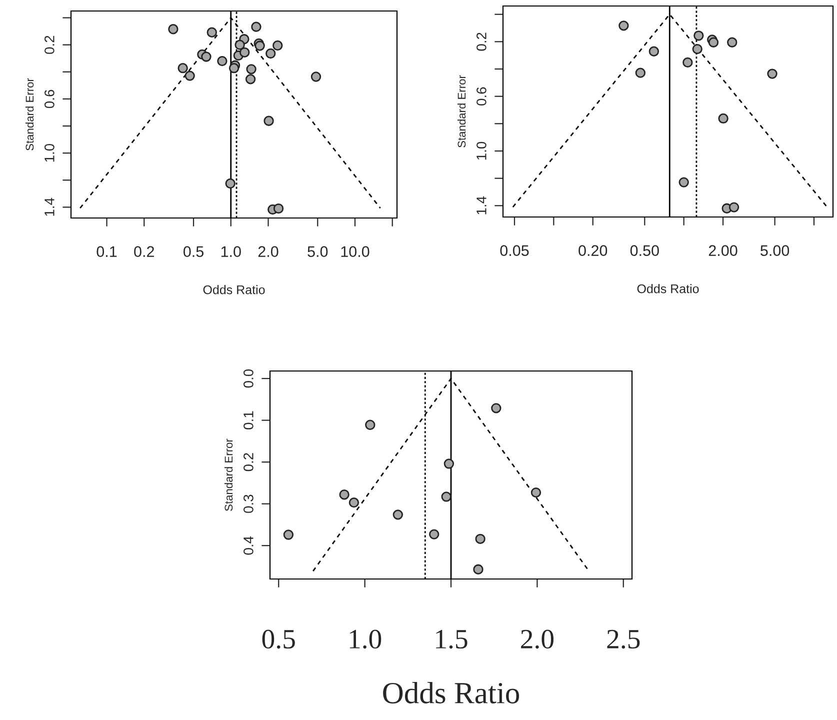 This screenshot has height=720, width=837. What do you see at coordinates (249, 420) in the screenshot?
I see `y-tick-label: 0.1` at bounding box center [249, 420].